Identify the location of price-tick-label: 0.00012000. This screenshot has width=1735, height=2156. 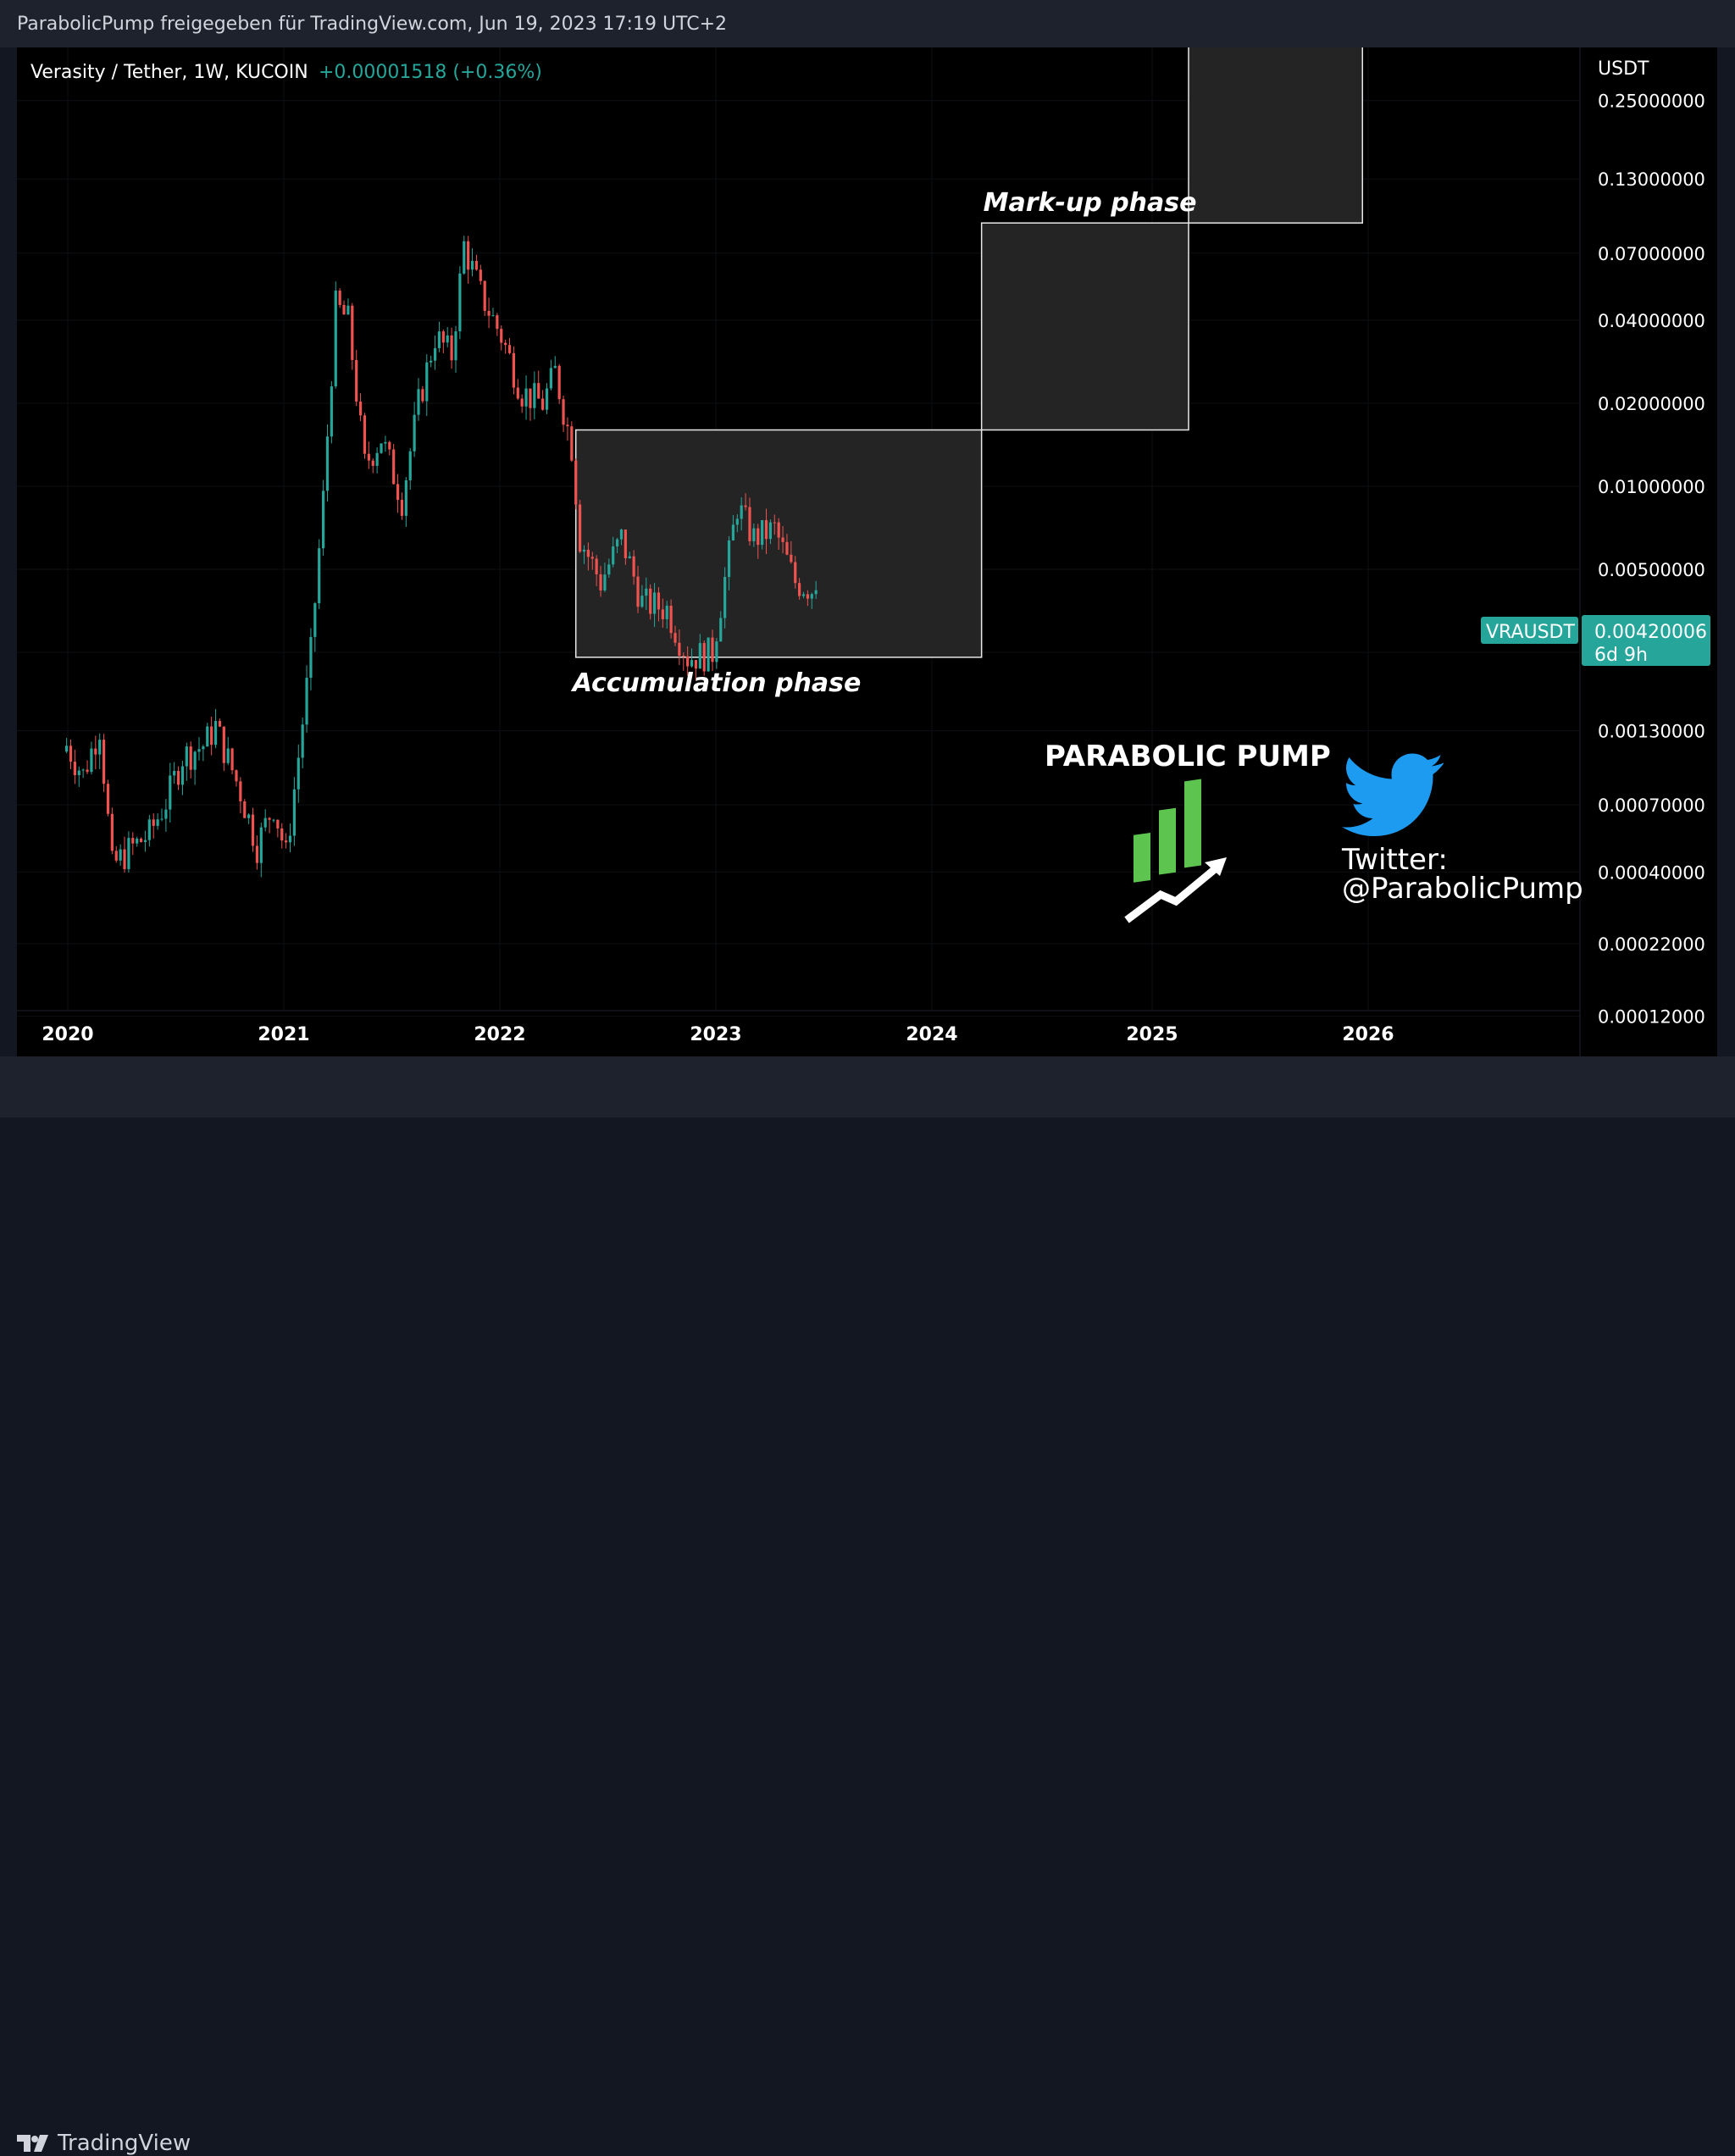
(1651, 1017).